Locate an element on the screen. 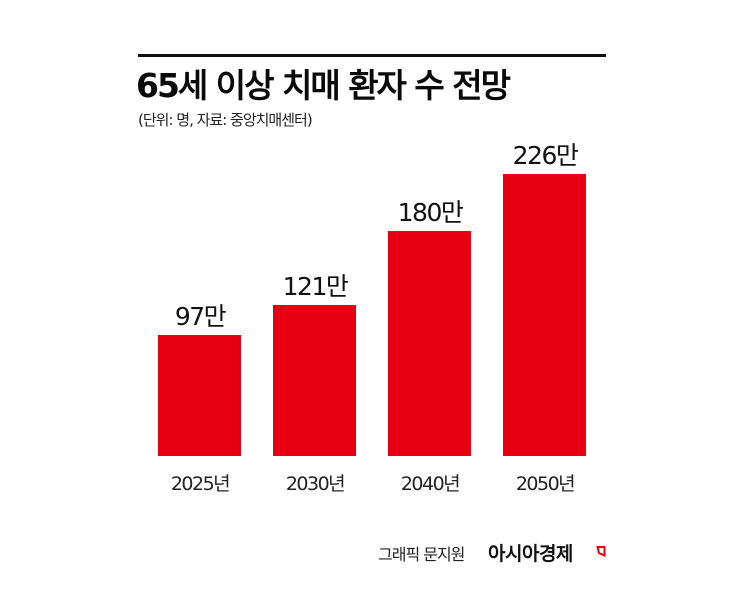  category-label: 2025년 is located at coordinates (200, 484).